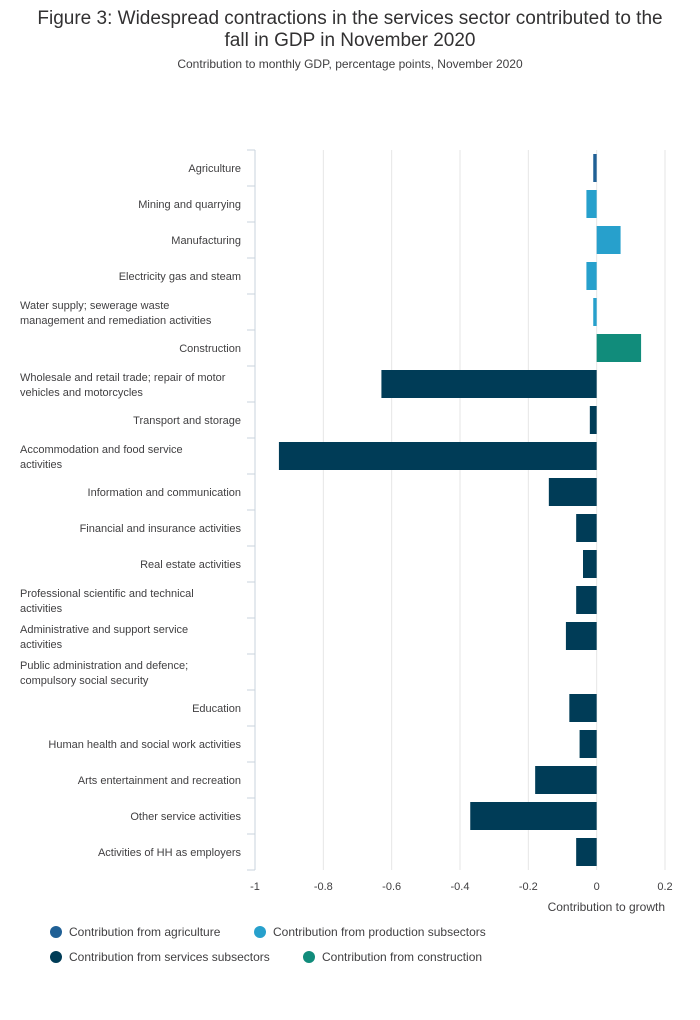  I want to click on category-label: vehicles and motorcycles, so click(81, 393).